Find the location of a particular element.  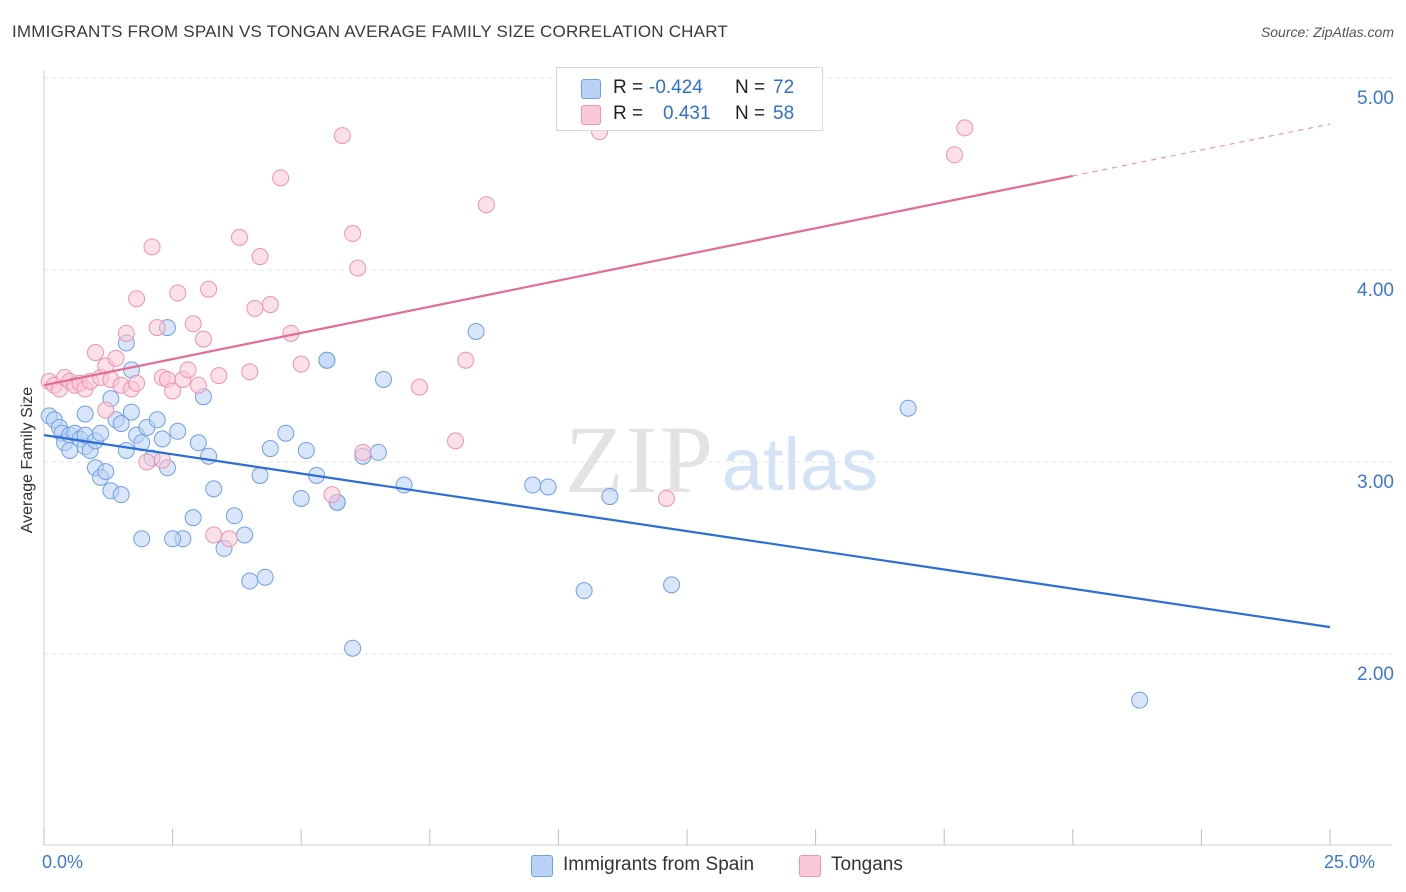

stats-legend: R = -0.424 N = 72 R = 0.431 N = 58 is located at coordinates (689, 99).